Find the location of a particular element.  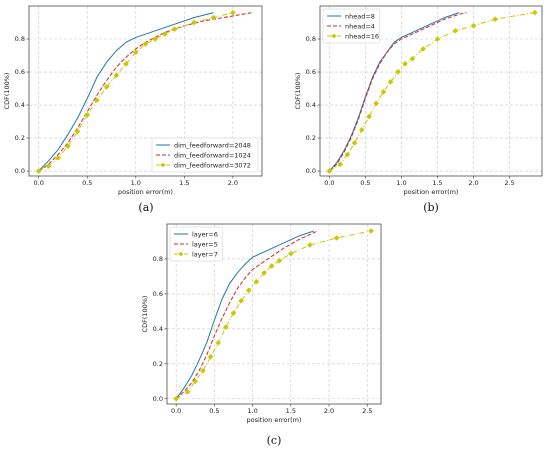

legend-label: dim_feedforward=2048 is located at coordinates (212, 145).